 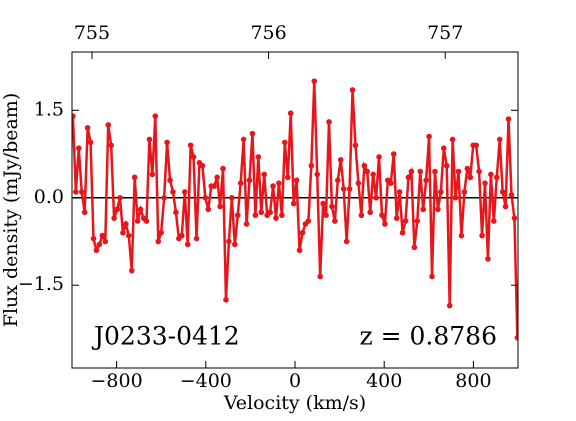 I want to click on y-tick-label: 0.0, so click(x=49, y=197).